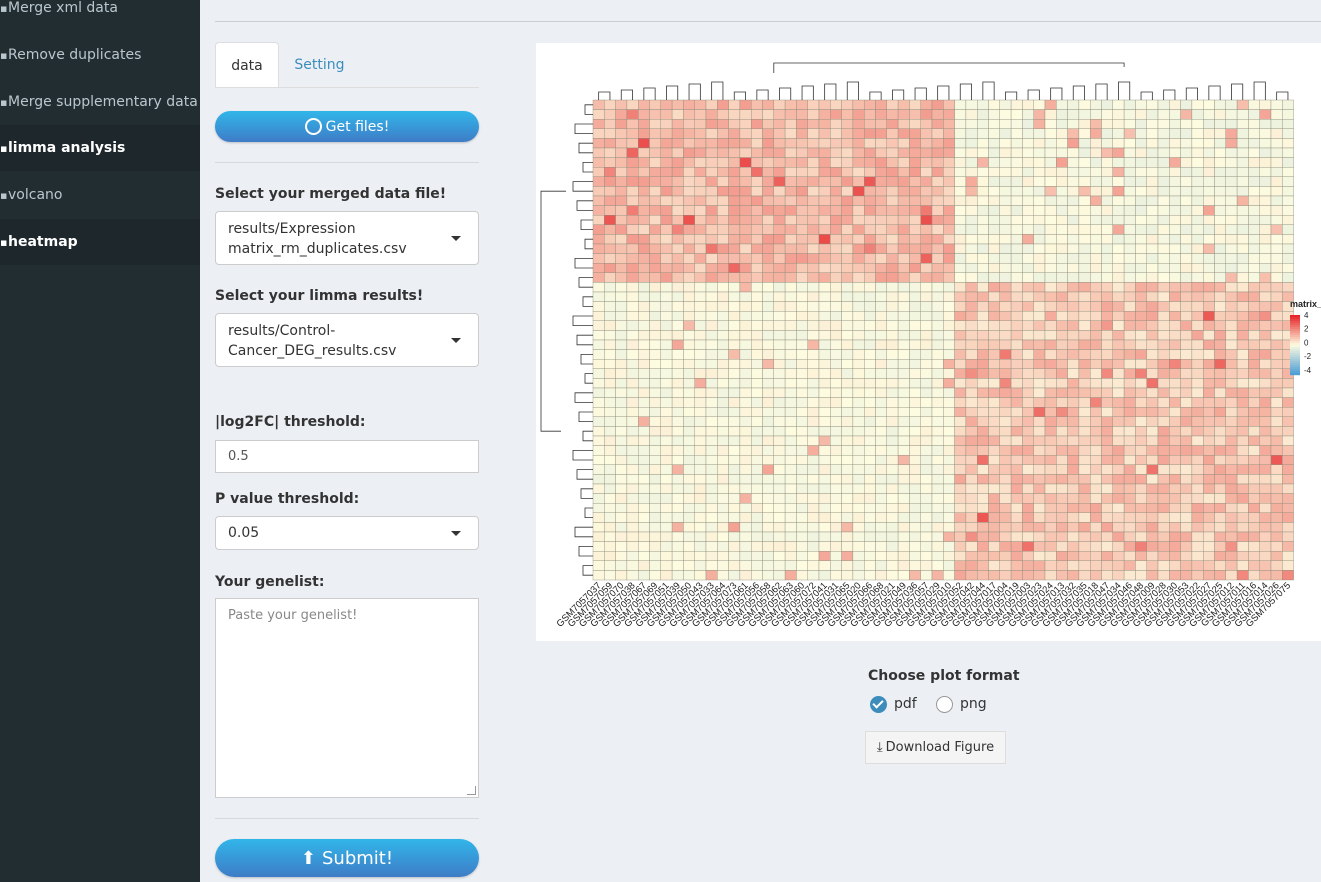 The image size is (1321, 882). Describe the element at coordinates (878, 704) in the screenshot. I see `radio-pdf` at that location.